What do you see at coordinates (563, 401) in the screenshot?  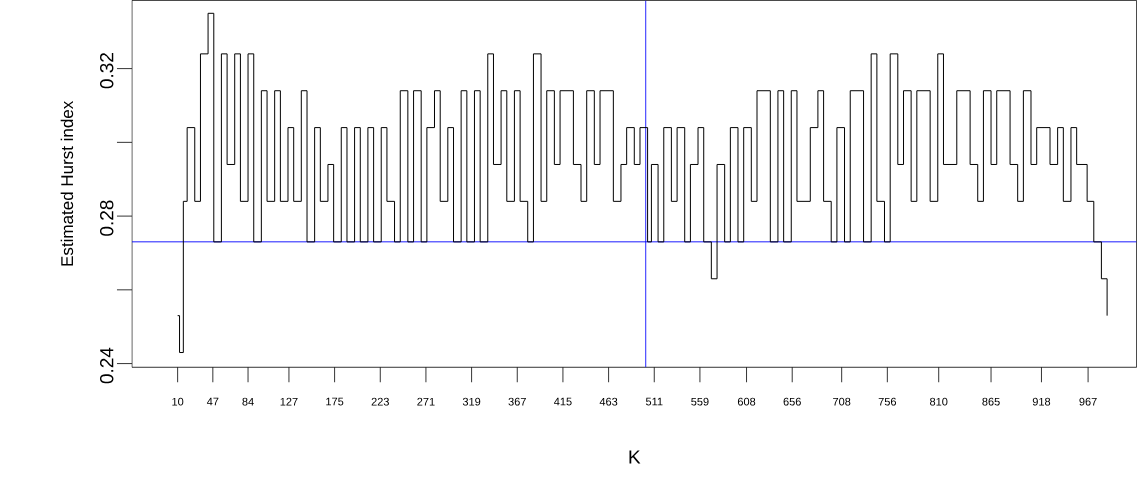 I see `x-tick-label: 415` at bounding box center [563, 401].